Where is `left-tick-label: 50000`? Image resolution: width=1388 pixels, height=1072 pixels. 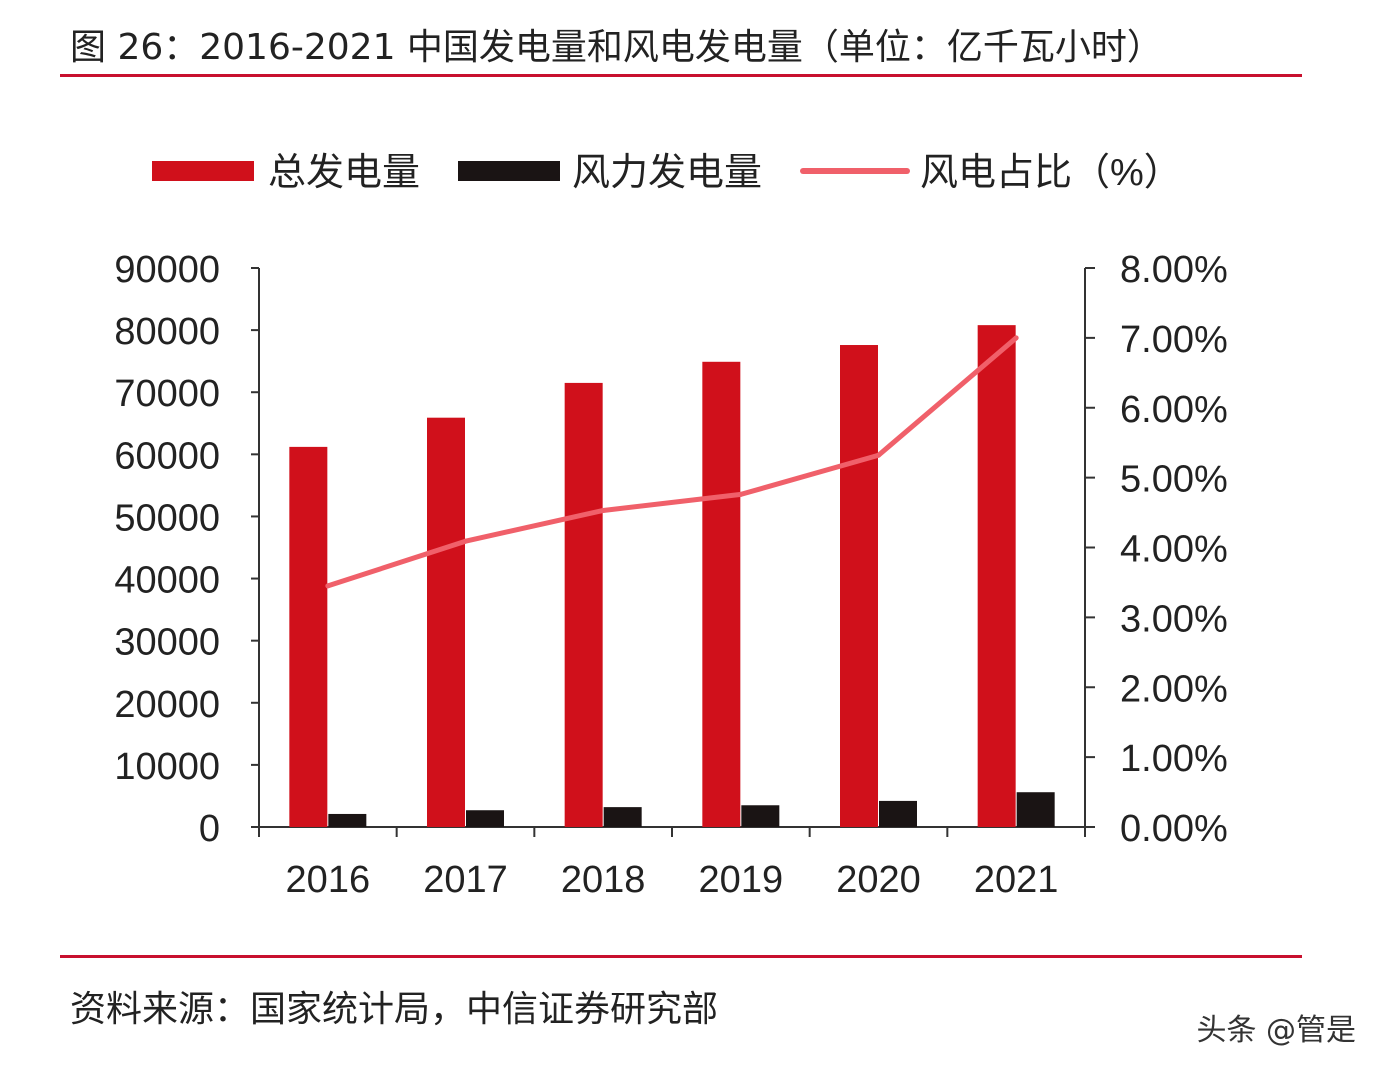 left-tick-label: 50000 is located at coordinates (167, 518).